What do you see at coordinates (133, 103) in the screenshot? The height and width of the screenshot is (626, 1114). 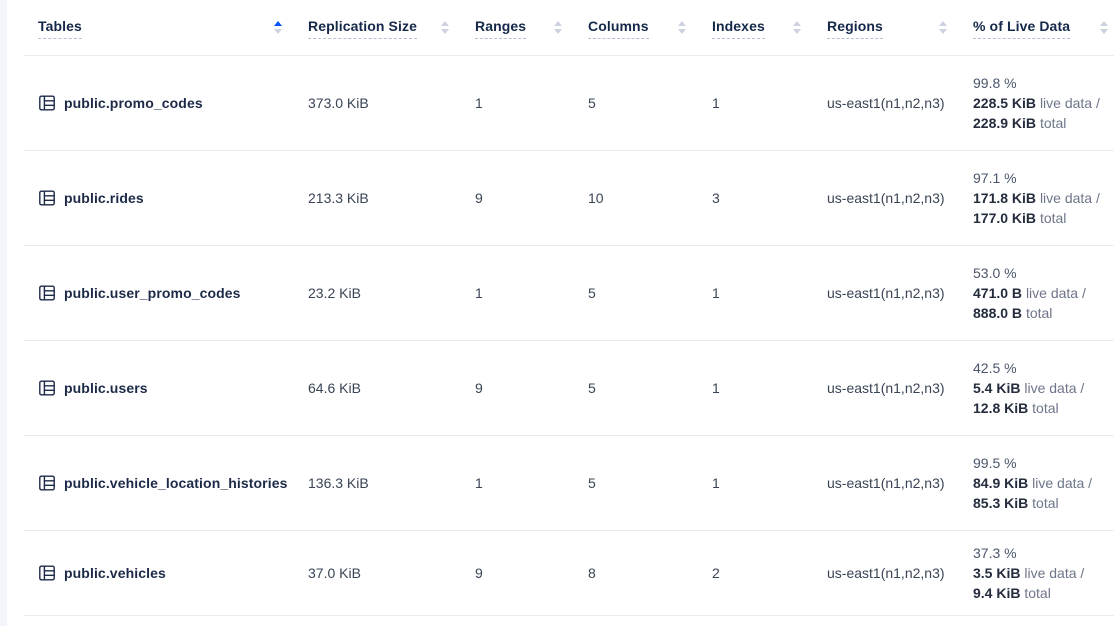 I see `table-name-link: public.promo_codes` at bounding box center [133, 103].